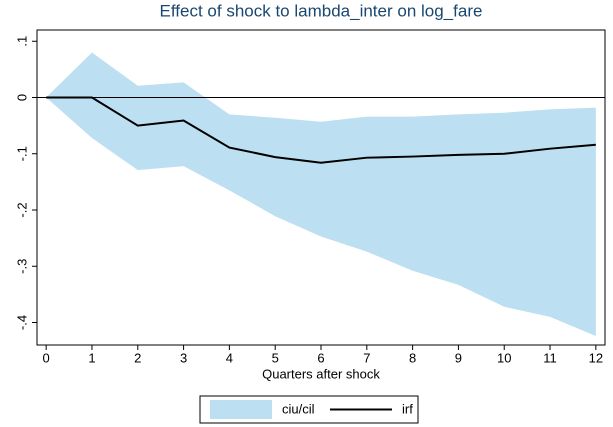 The image size is (613, 427). I want to click on x-tick-label: 9, so click(458, 357).